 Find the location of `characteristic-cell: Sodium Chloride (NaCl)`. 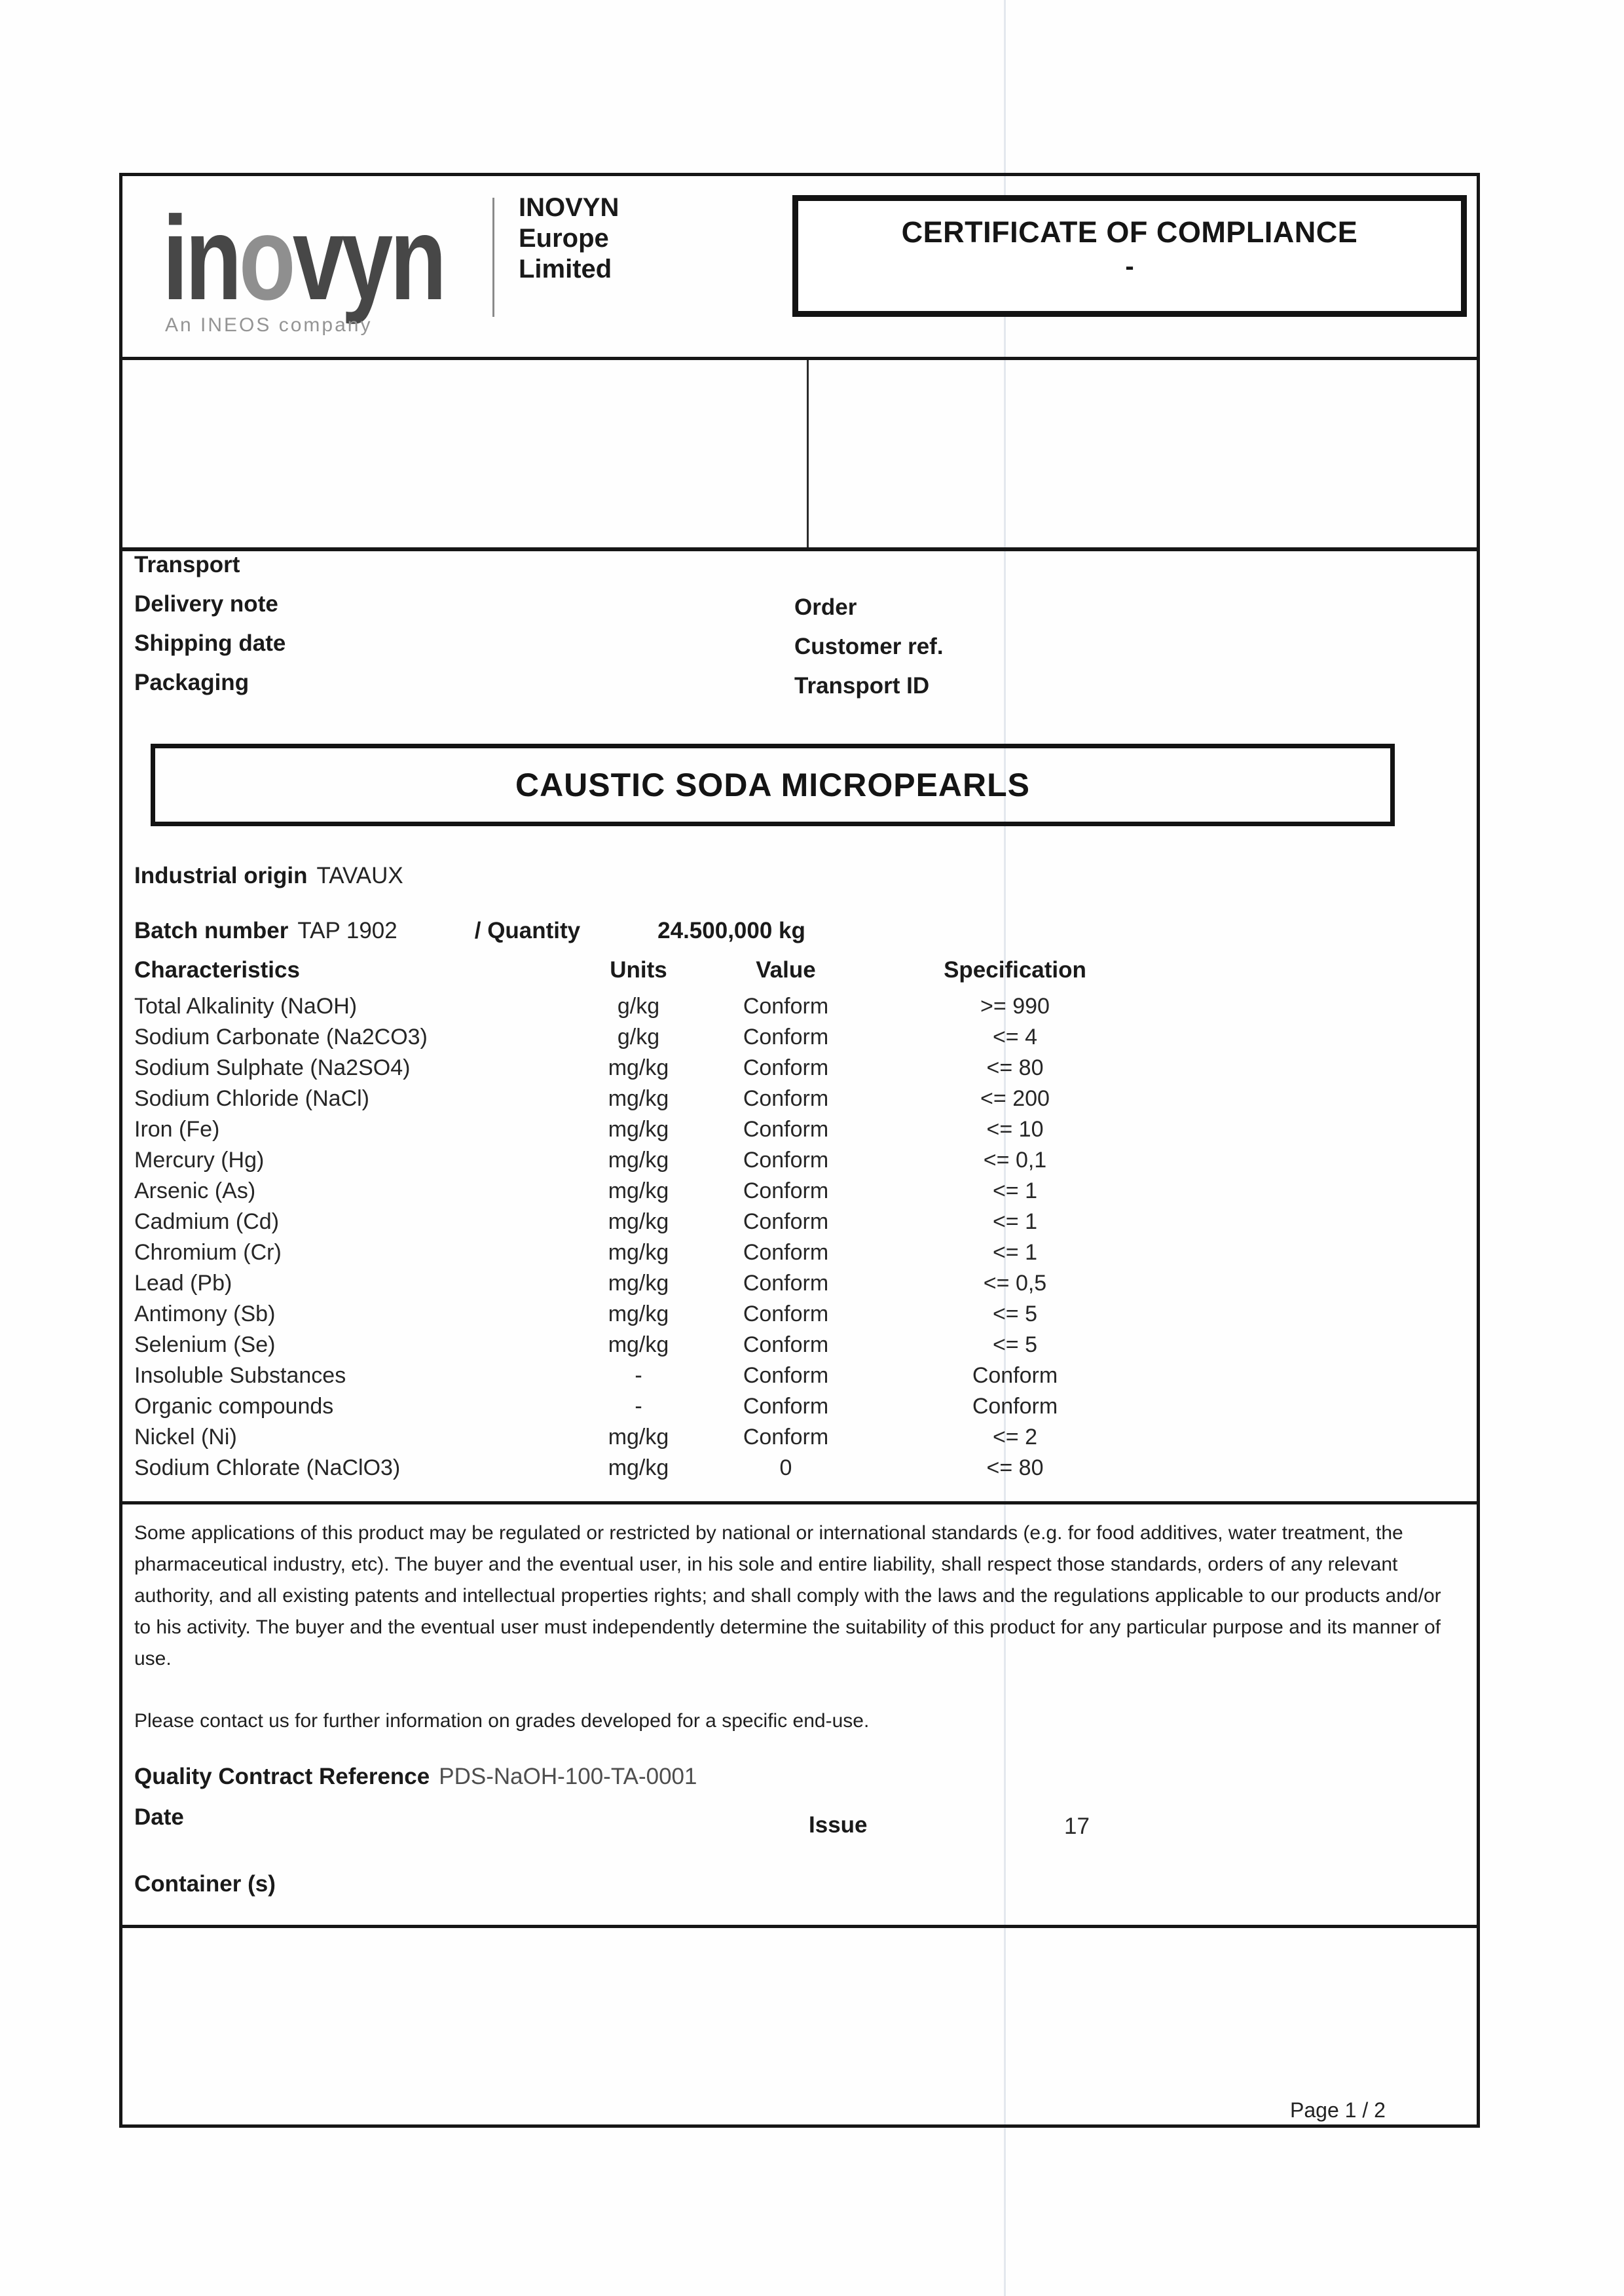

characteristic-cell: Sodium Chloride (NaCl) is located at coordinates (252, 1098).